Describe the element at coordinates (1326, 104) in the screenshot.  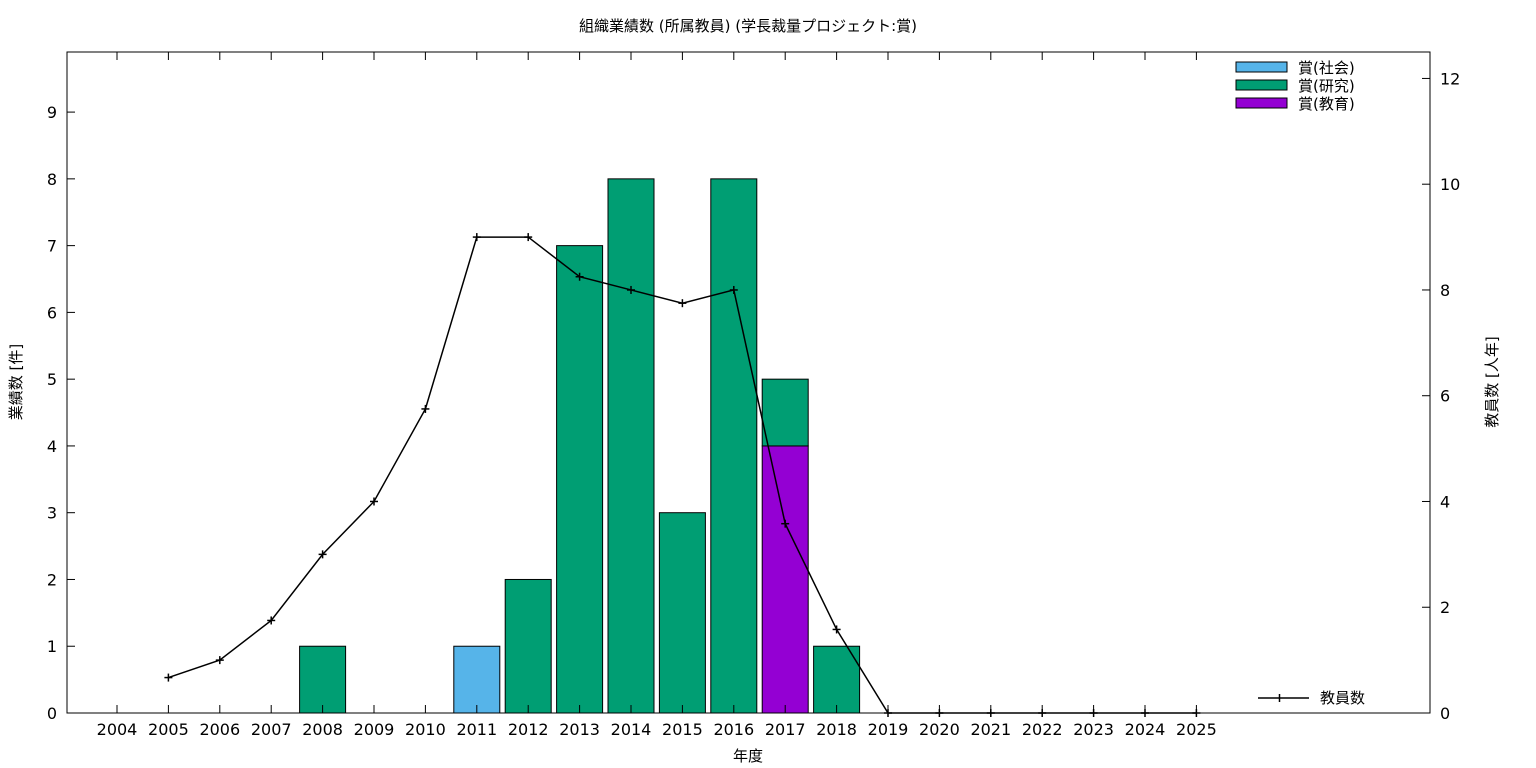
I see `legend-label: 賞(教育)` at that location.